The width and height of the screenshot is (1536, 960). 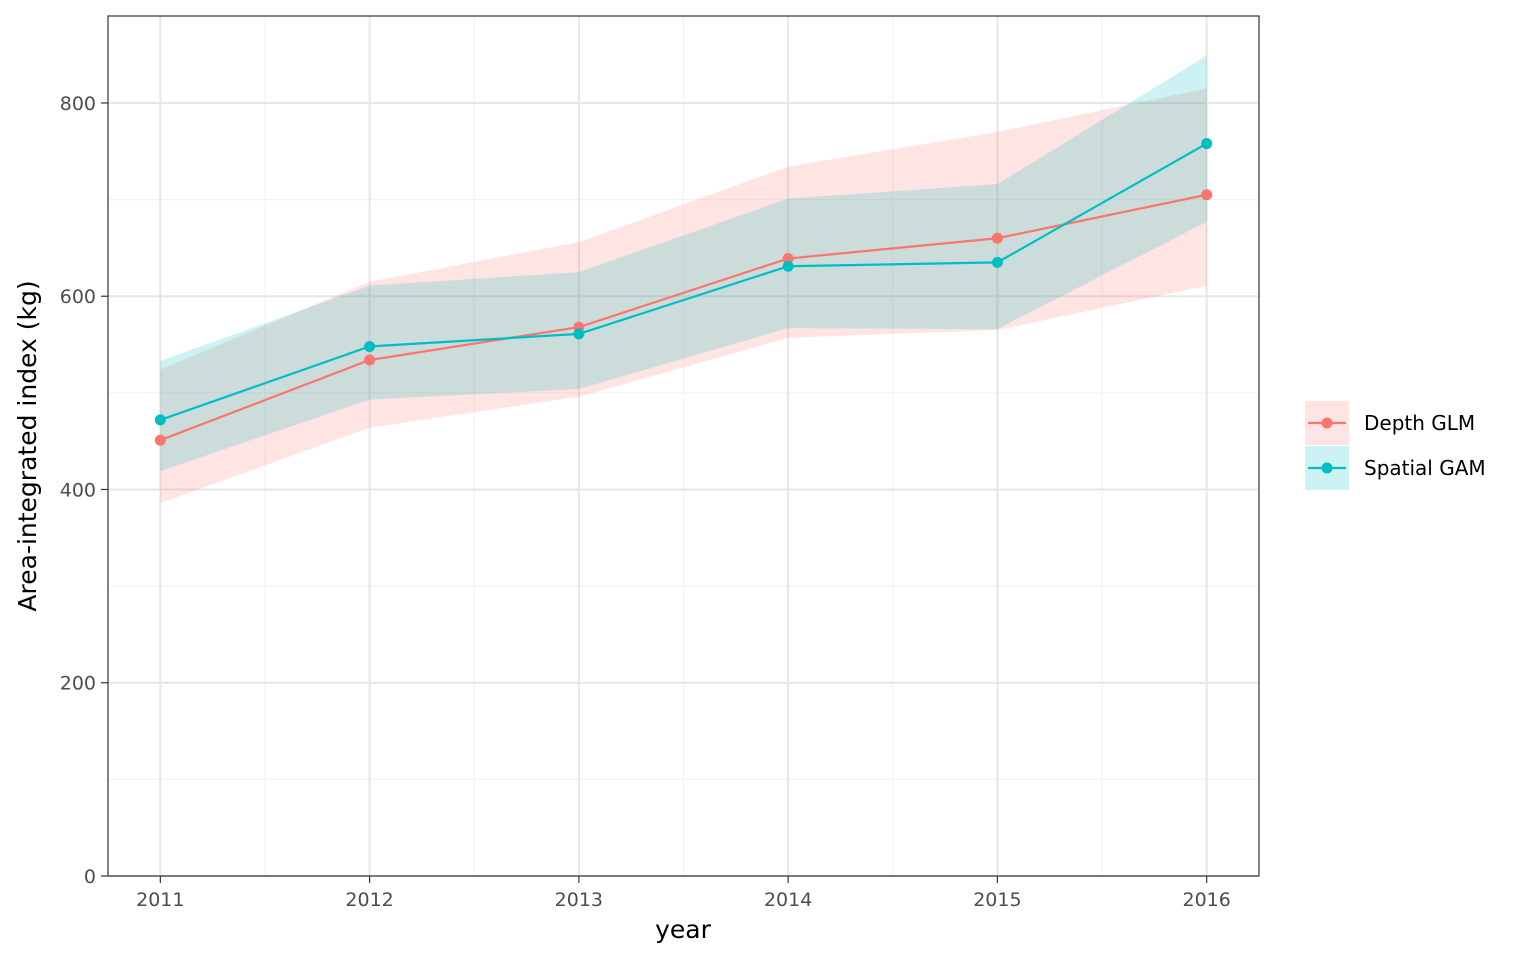 I want to click on x-axis-title: year, so click(x=683, y=929).